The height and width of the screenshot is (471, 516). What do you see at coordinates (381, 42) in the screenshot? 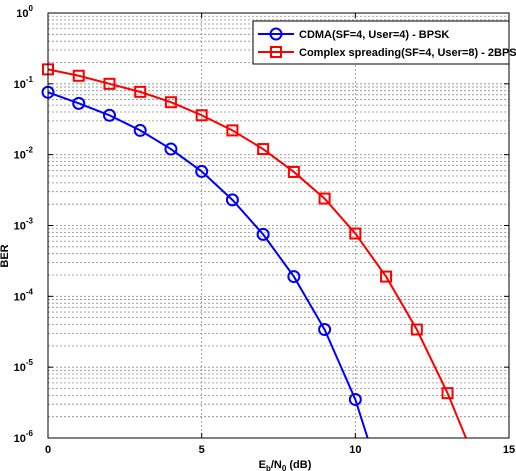
I see `legend-box` at bounding box center [381, 42].